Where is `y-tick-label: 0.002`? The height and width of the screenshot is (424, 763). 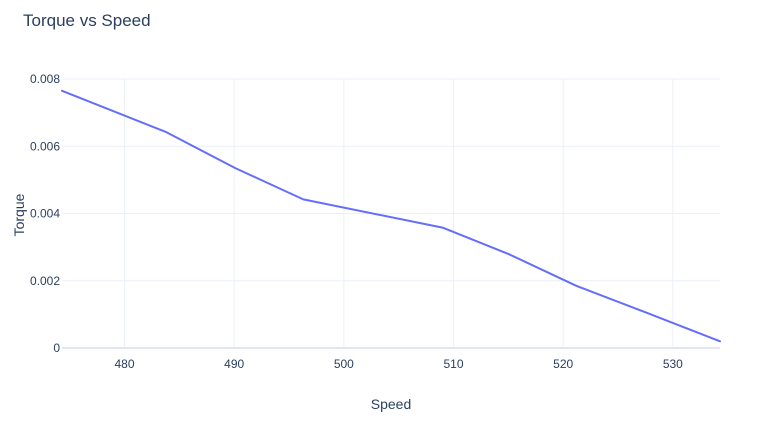 y-tick-label: 0.002 is located at coordinates (45, 281).